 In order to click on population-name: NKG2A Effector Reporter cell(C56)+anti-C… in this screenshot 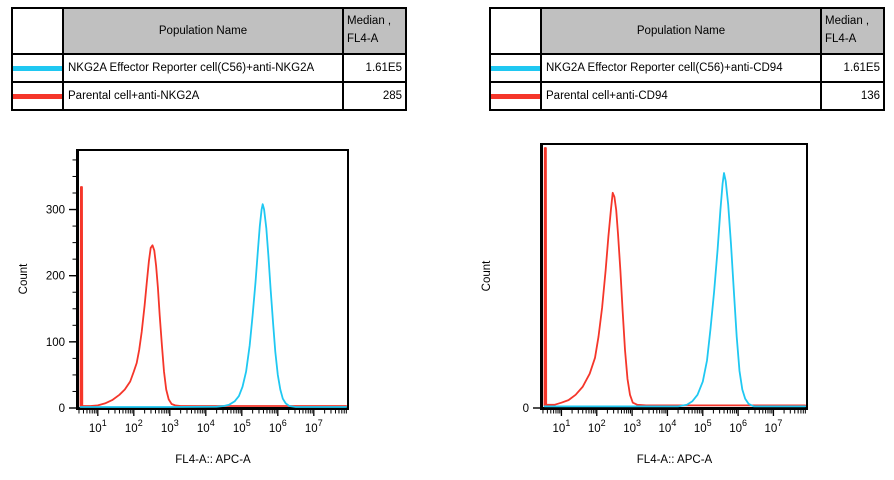, I will do `click(681, 68)`.